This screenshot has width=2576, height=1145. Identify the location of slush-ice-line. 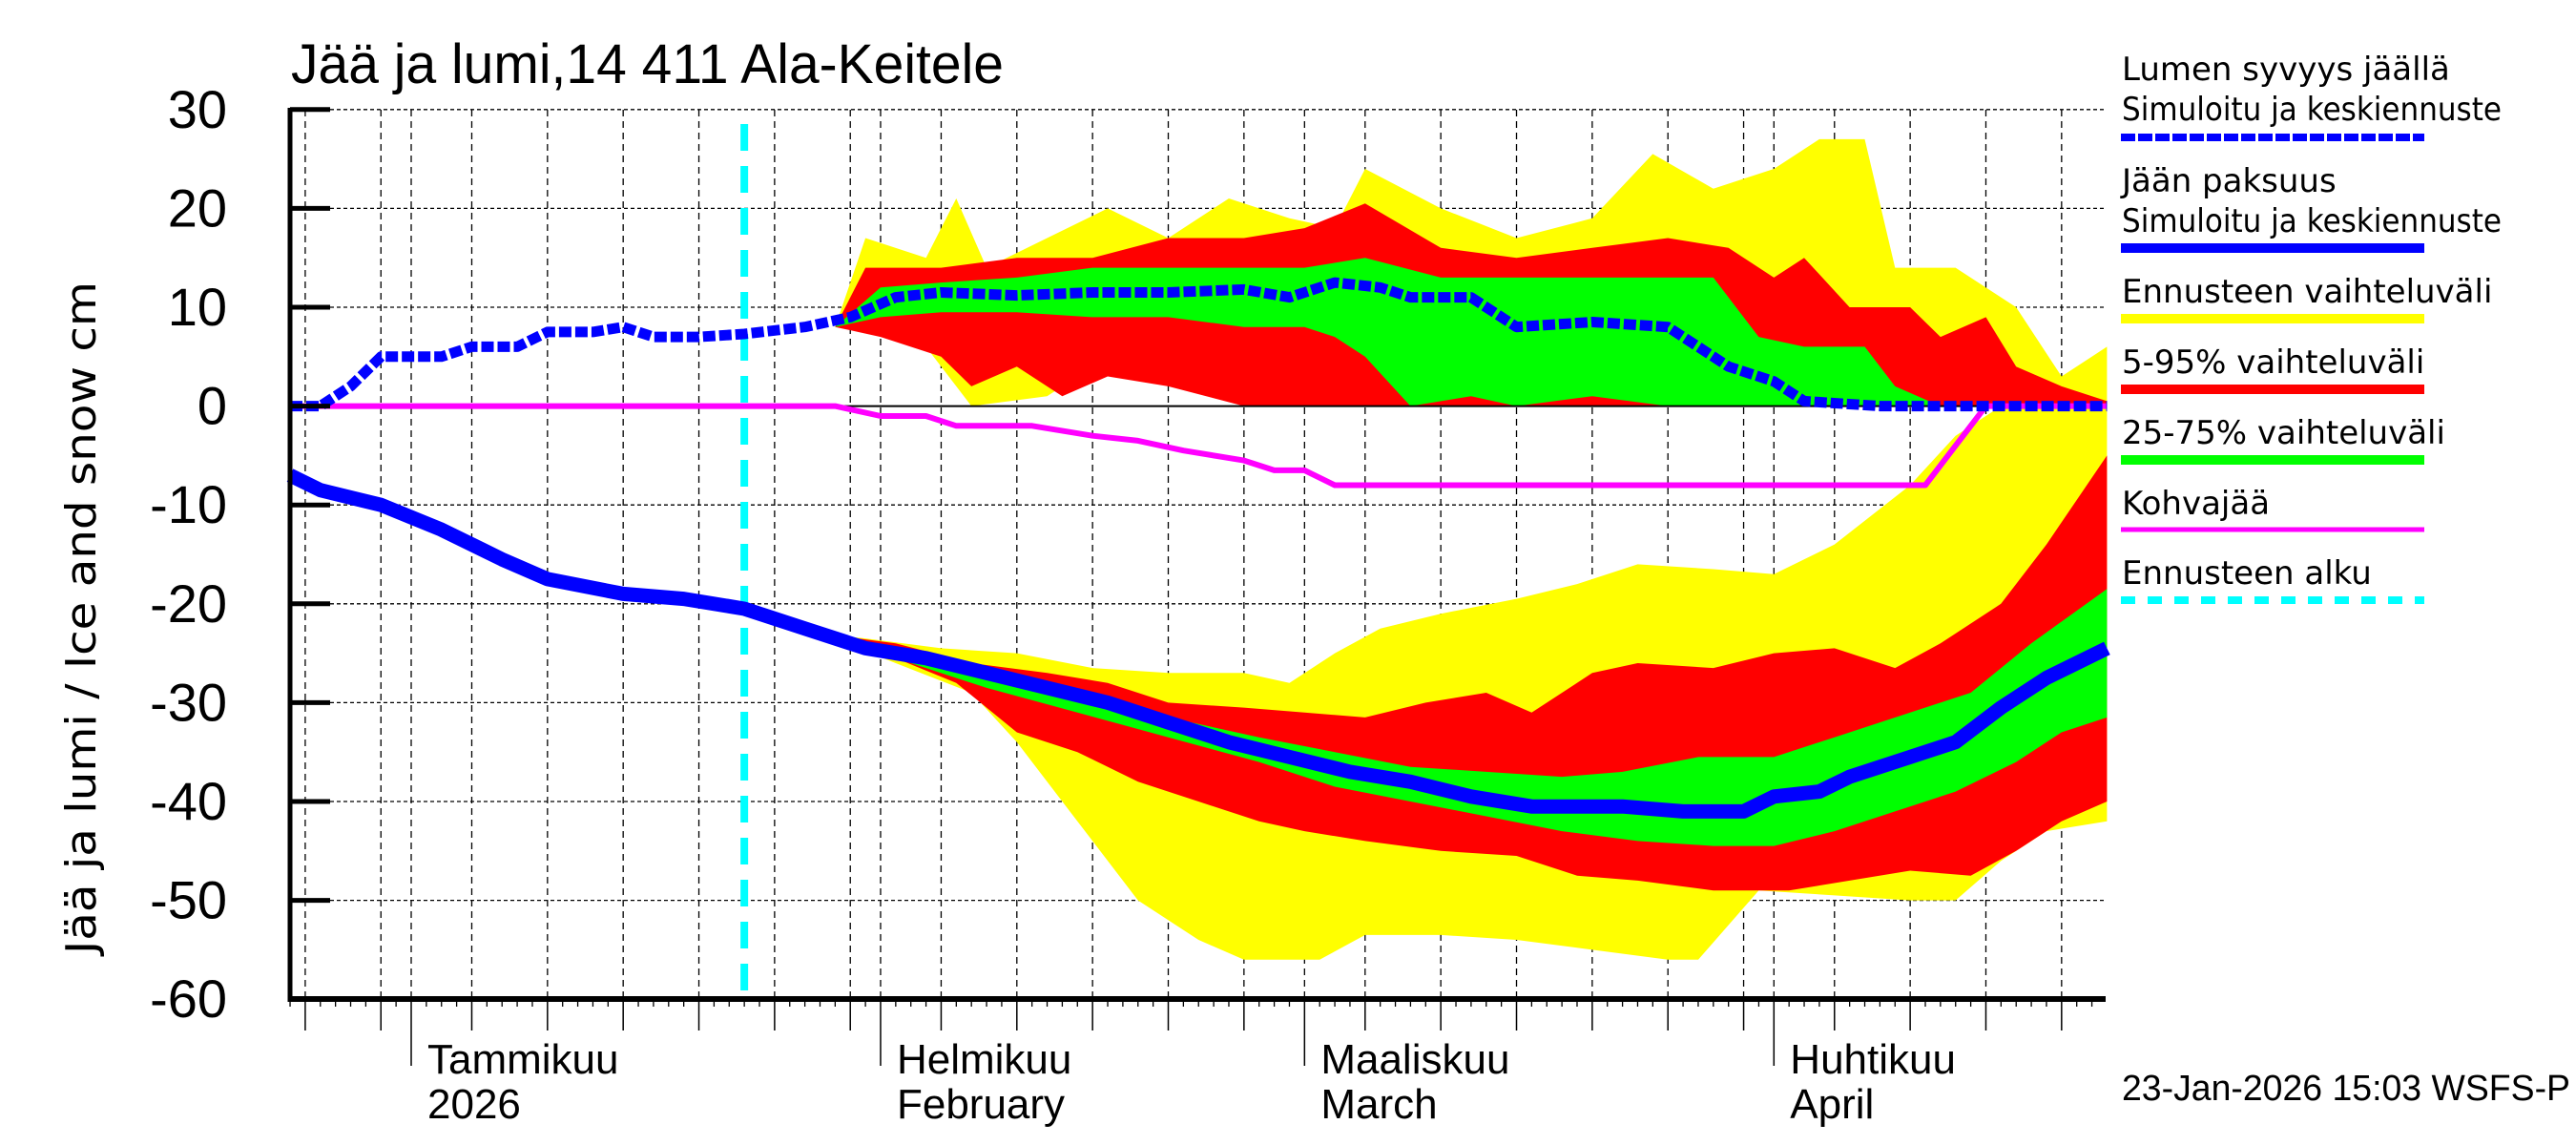
(1199, 446).